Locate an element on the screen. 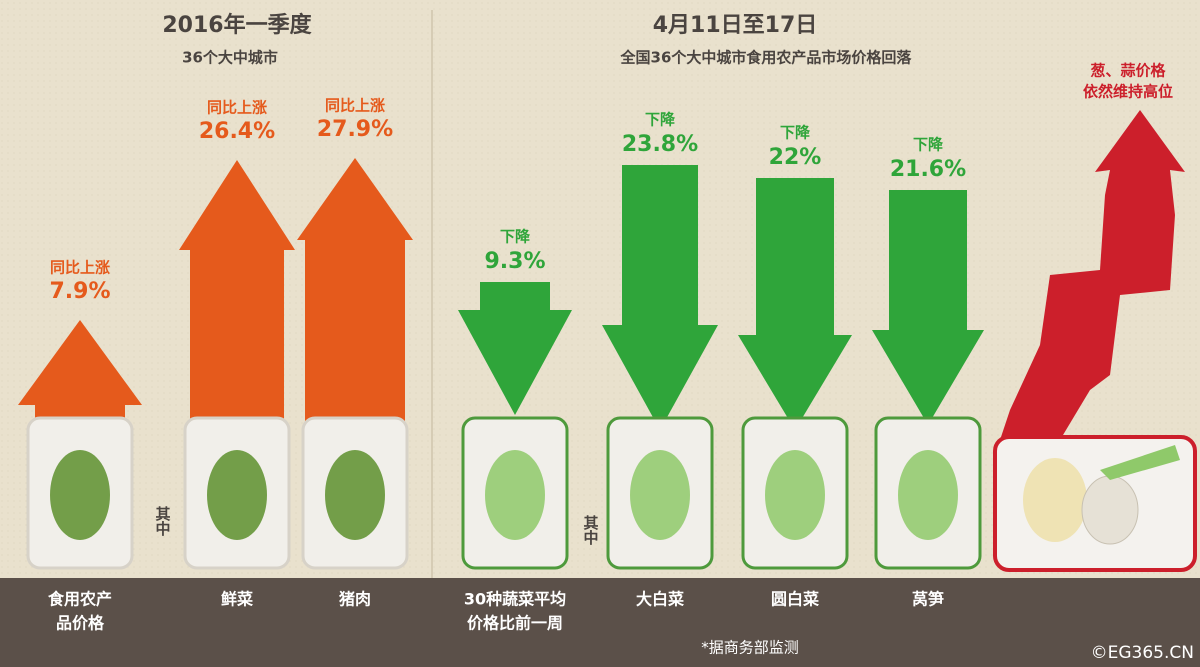 The width and height of the screenshot is (1200, 667). highlight-line: 依然维持高位 is located at coordinates (1128, 92).